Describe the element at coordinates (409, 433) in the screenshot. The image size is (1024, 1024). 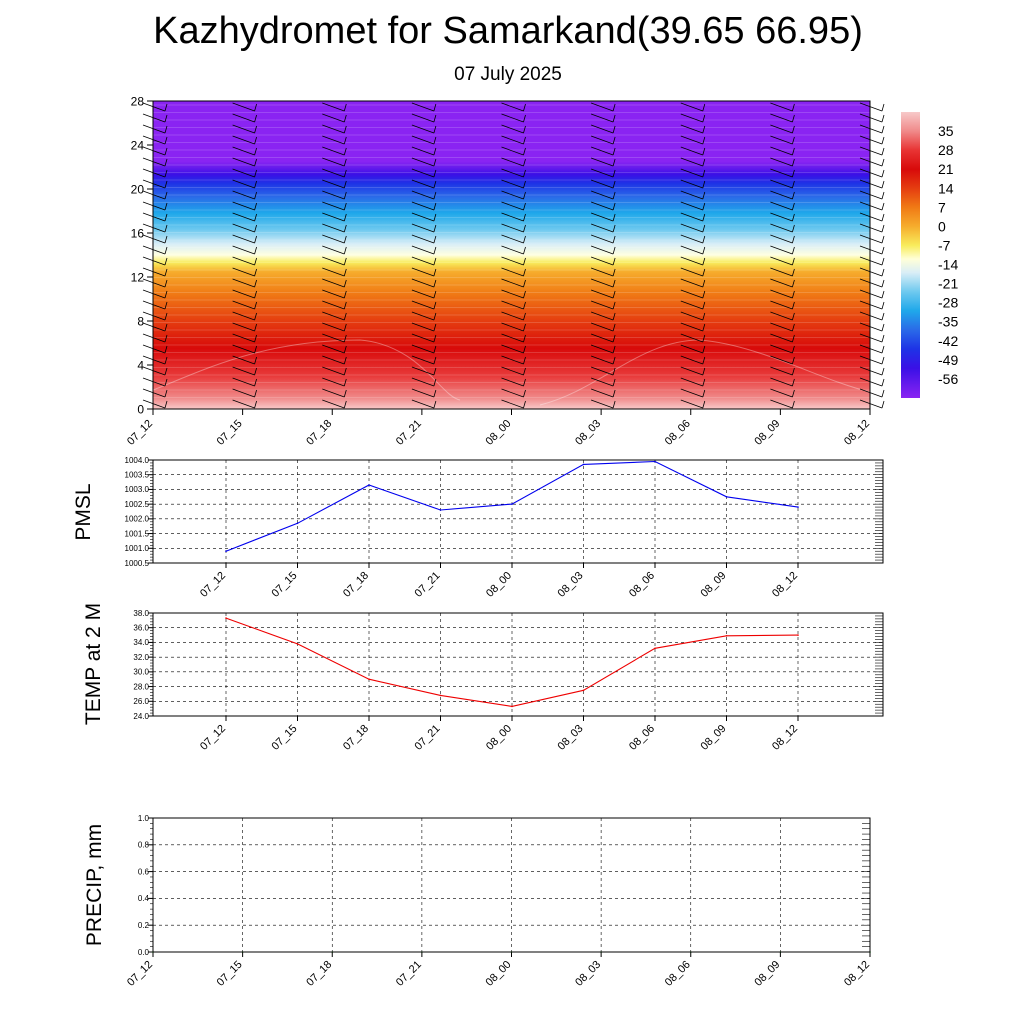
I see `x-tick-label: 07_21` at that location.